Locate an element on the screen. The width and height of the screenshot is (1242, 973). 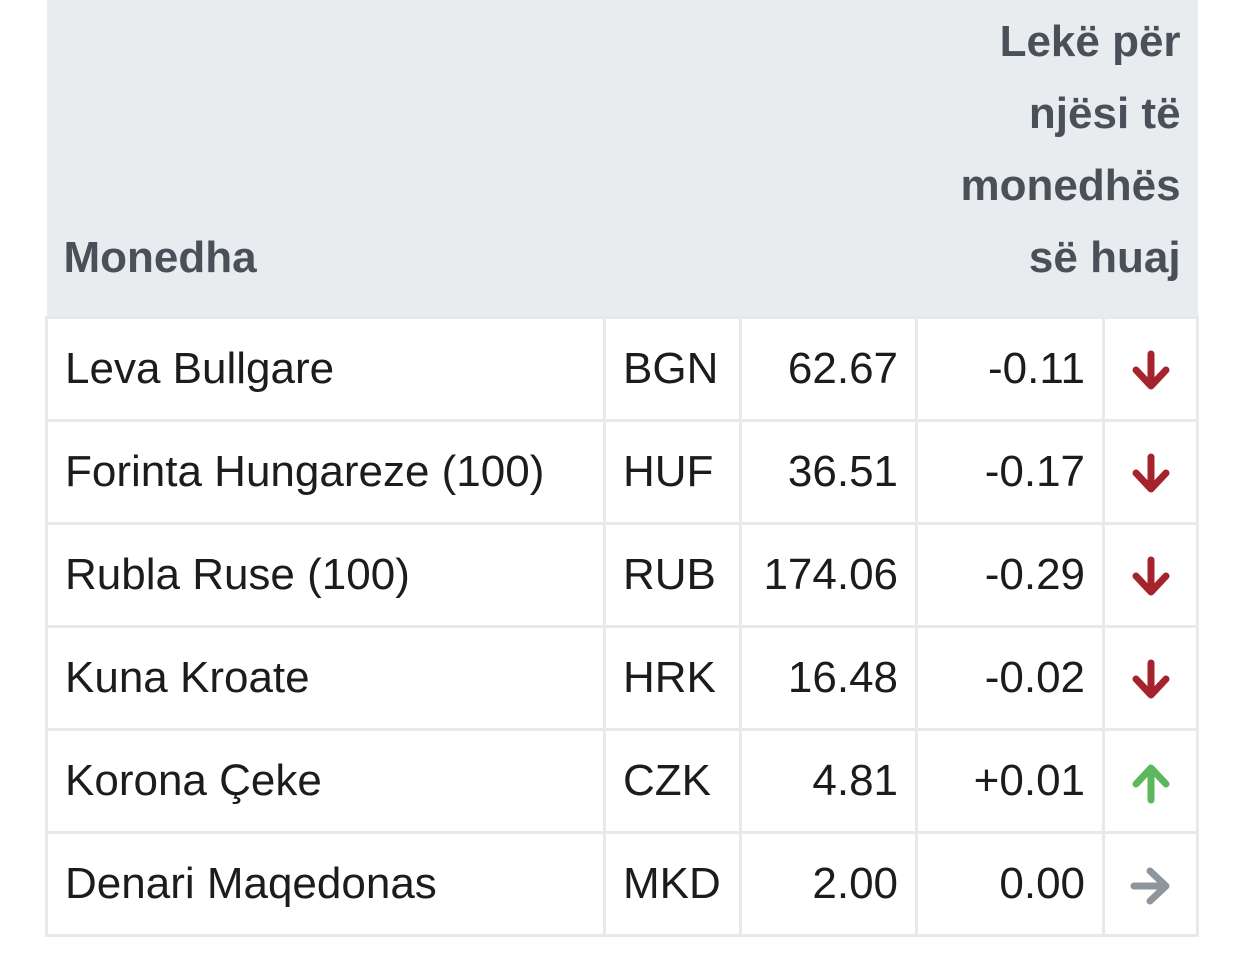
rate-change: -0.29 is located at coordinates (1010, 574).